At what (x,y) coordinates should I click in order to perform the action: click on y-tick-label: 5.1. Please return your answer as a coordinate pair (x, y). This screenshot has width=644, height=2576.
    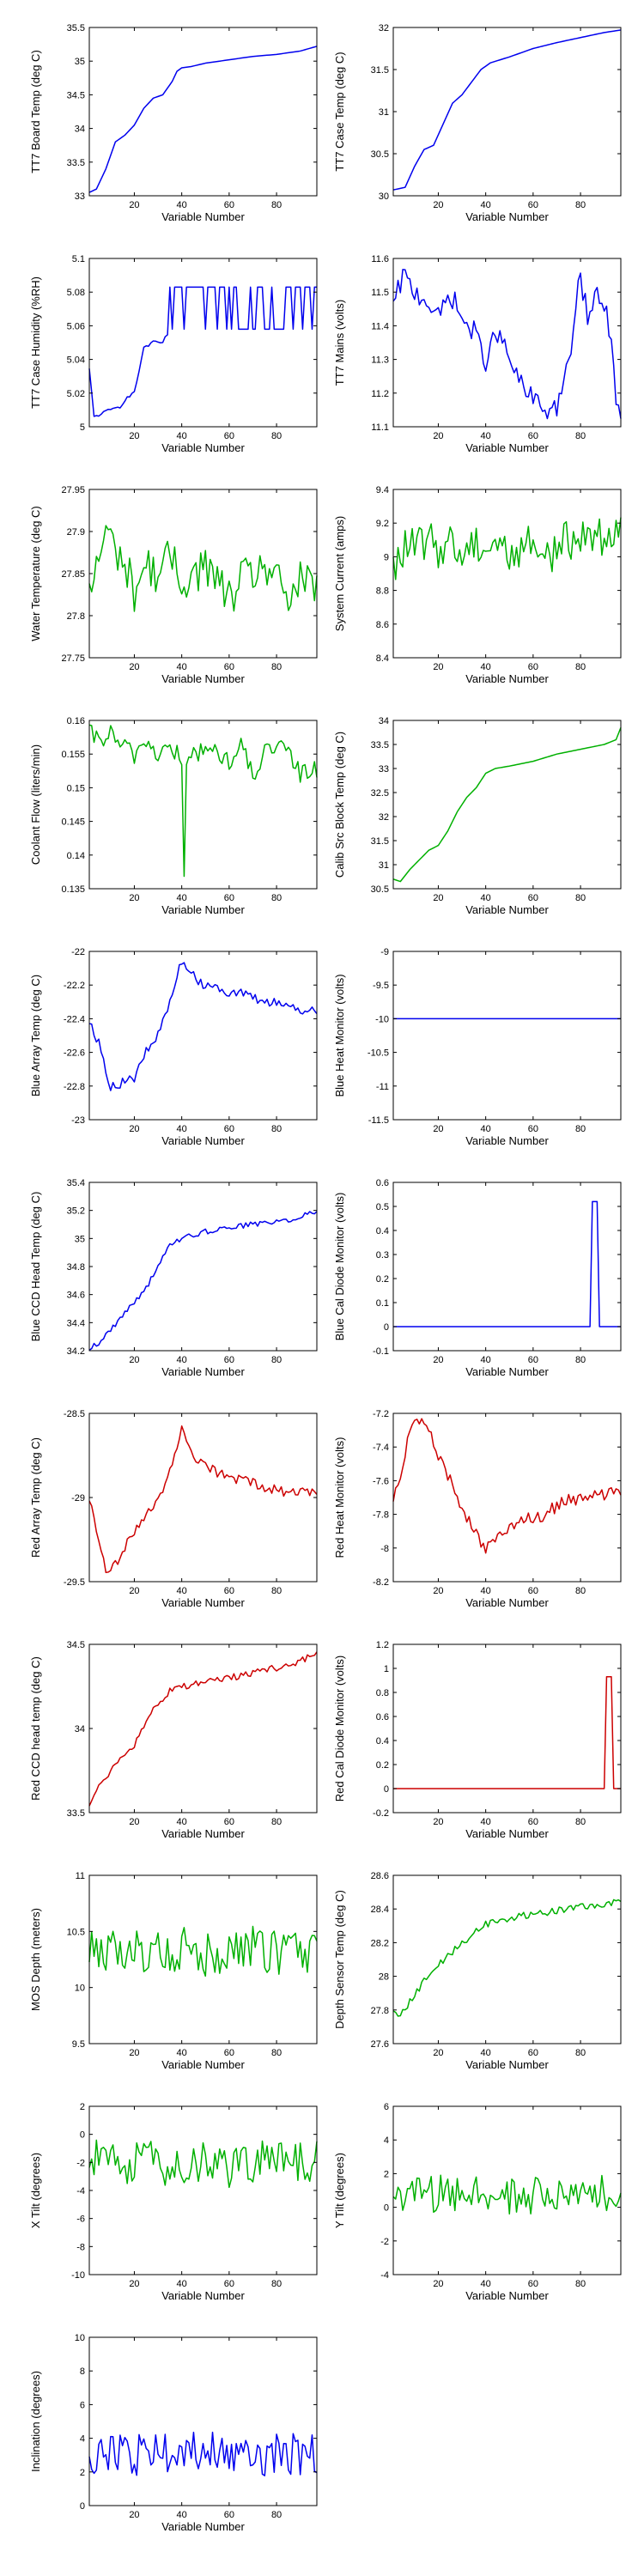
    Looking at the image, I should click on (78, 259).